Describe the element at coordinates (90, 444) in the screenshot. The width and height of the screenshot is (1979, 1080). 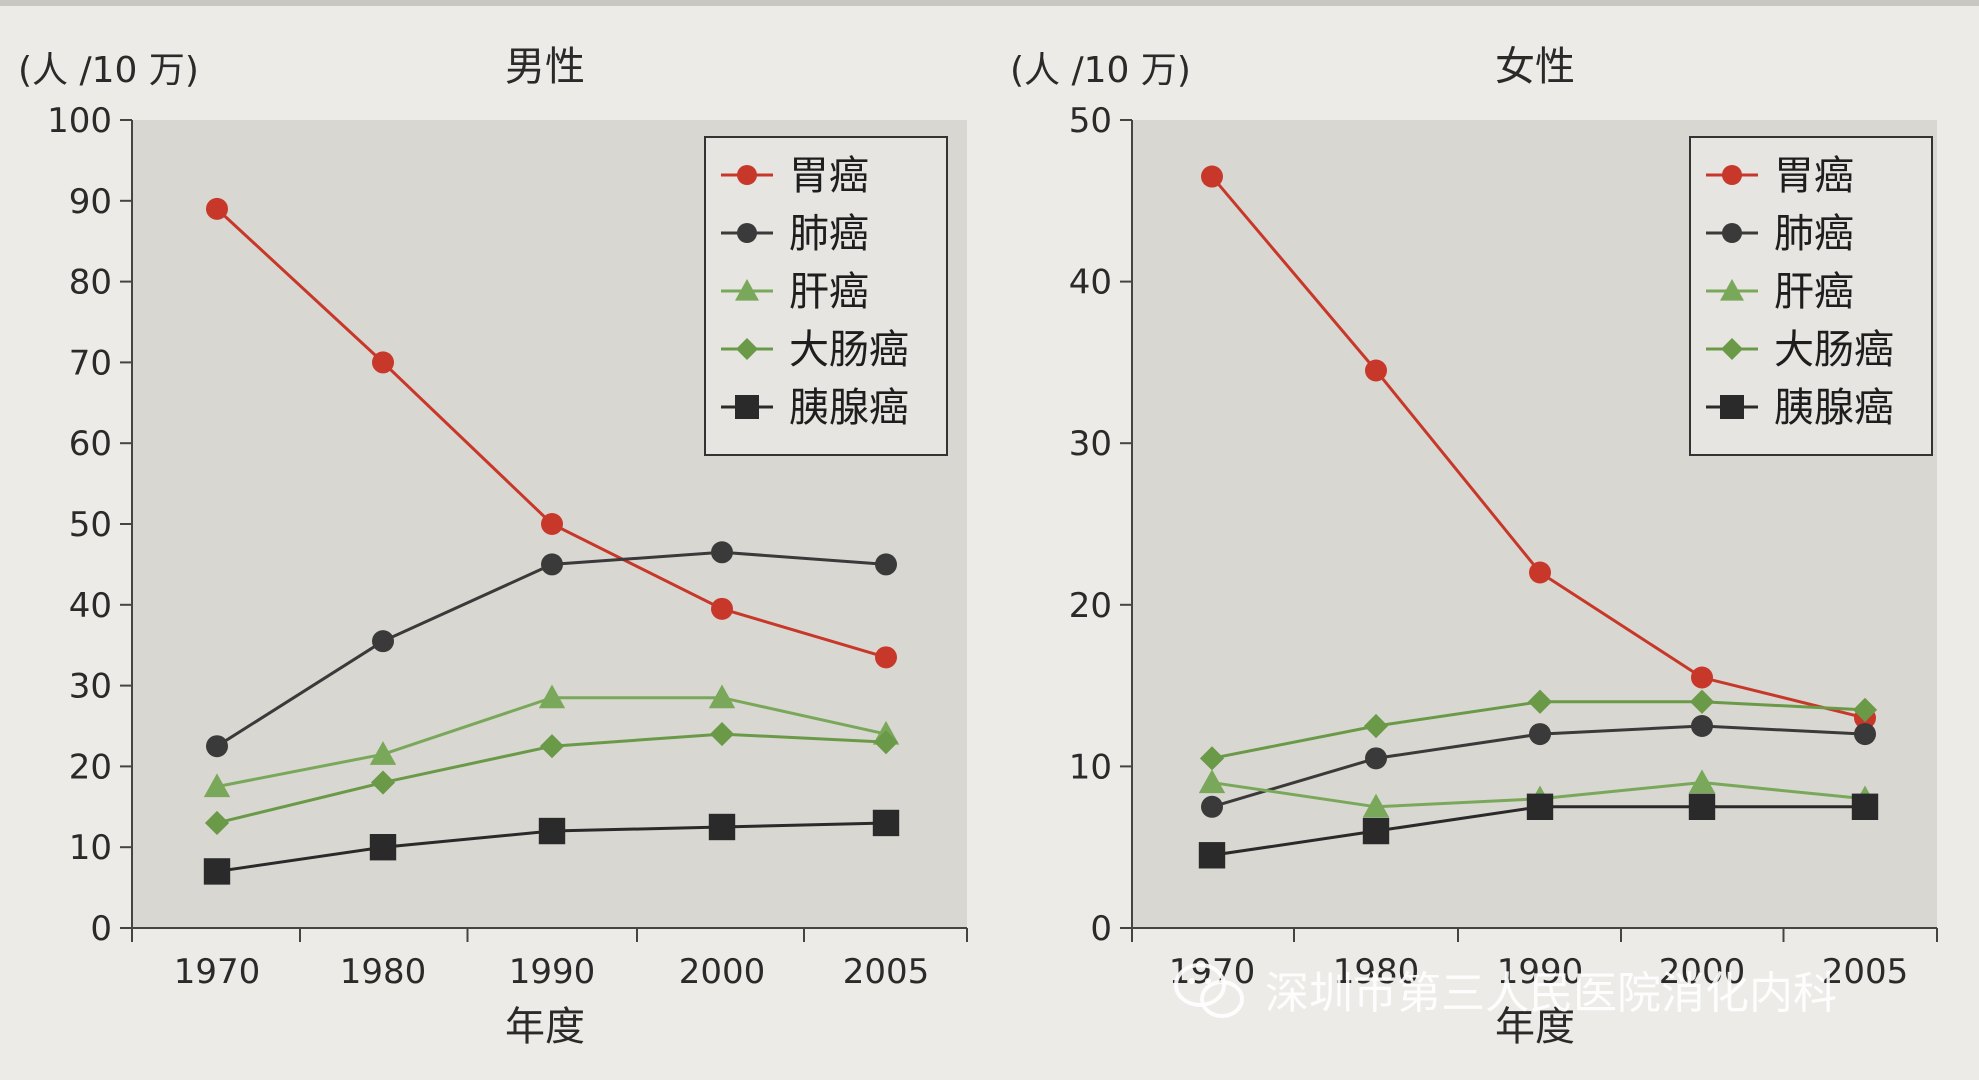
I see `y-tick-label: 60` at that location.